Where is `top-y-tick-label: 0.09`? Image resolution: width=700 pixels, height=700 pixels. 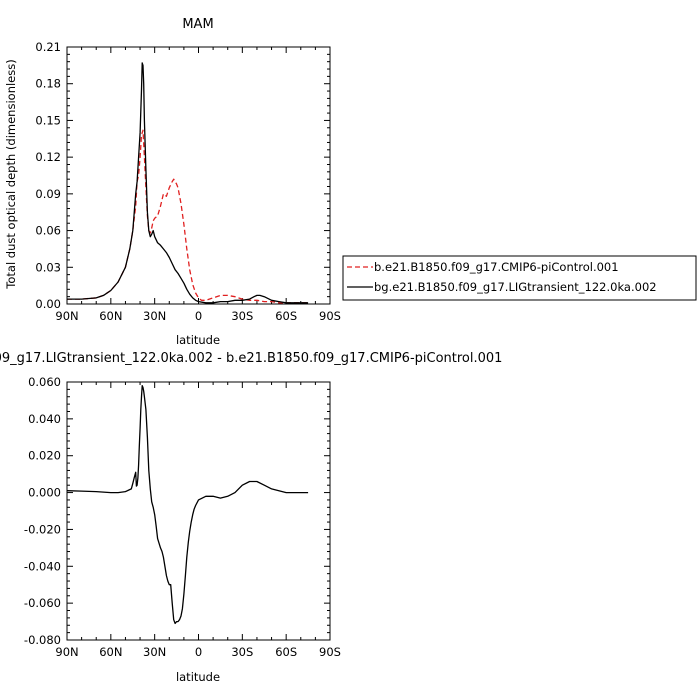
top-y-tick-label: 0.09 is located at coordinates (48, 194).